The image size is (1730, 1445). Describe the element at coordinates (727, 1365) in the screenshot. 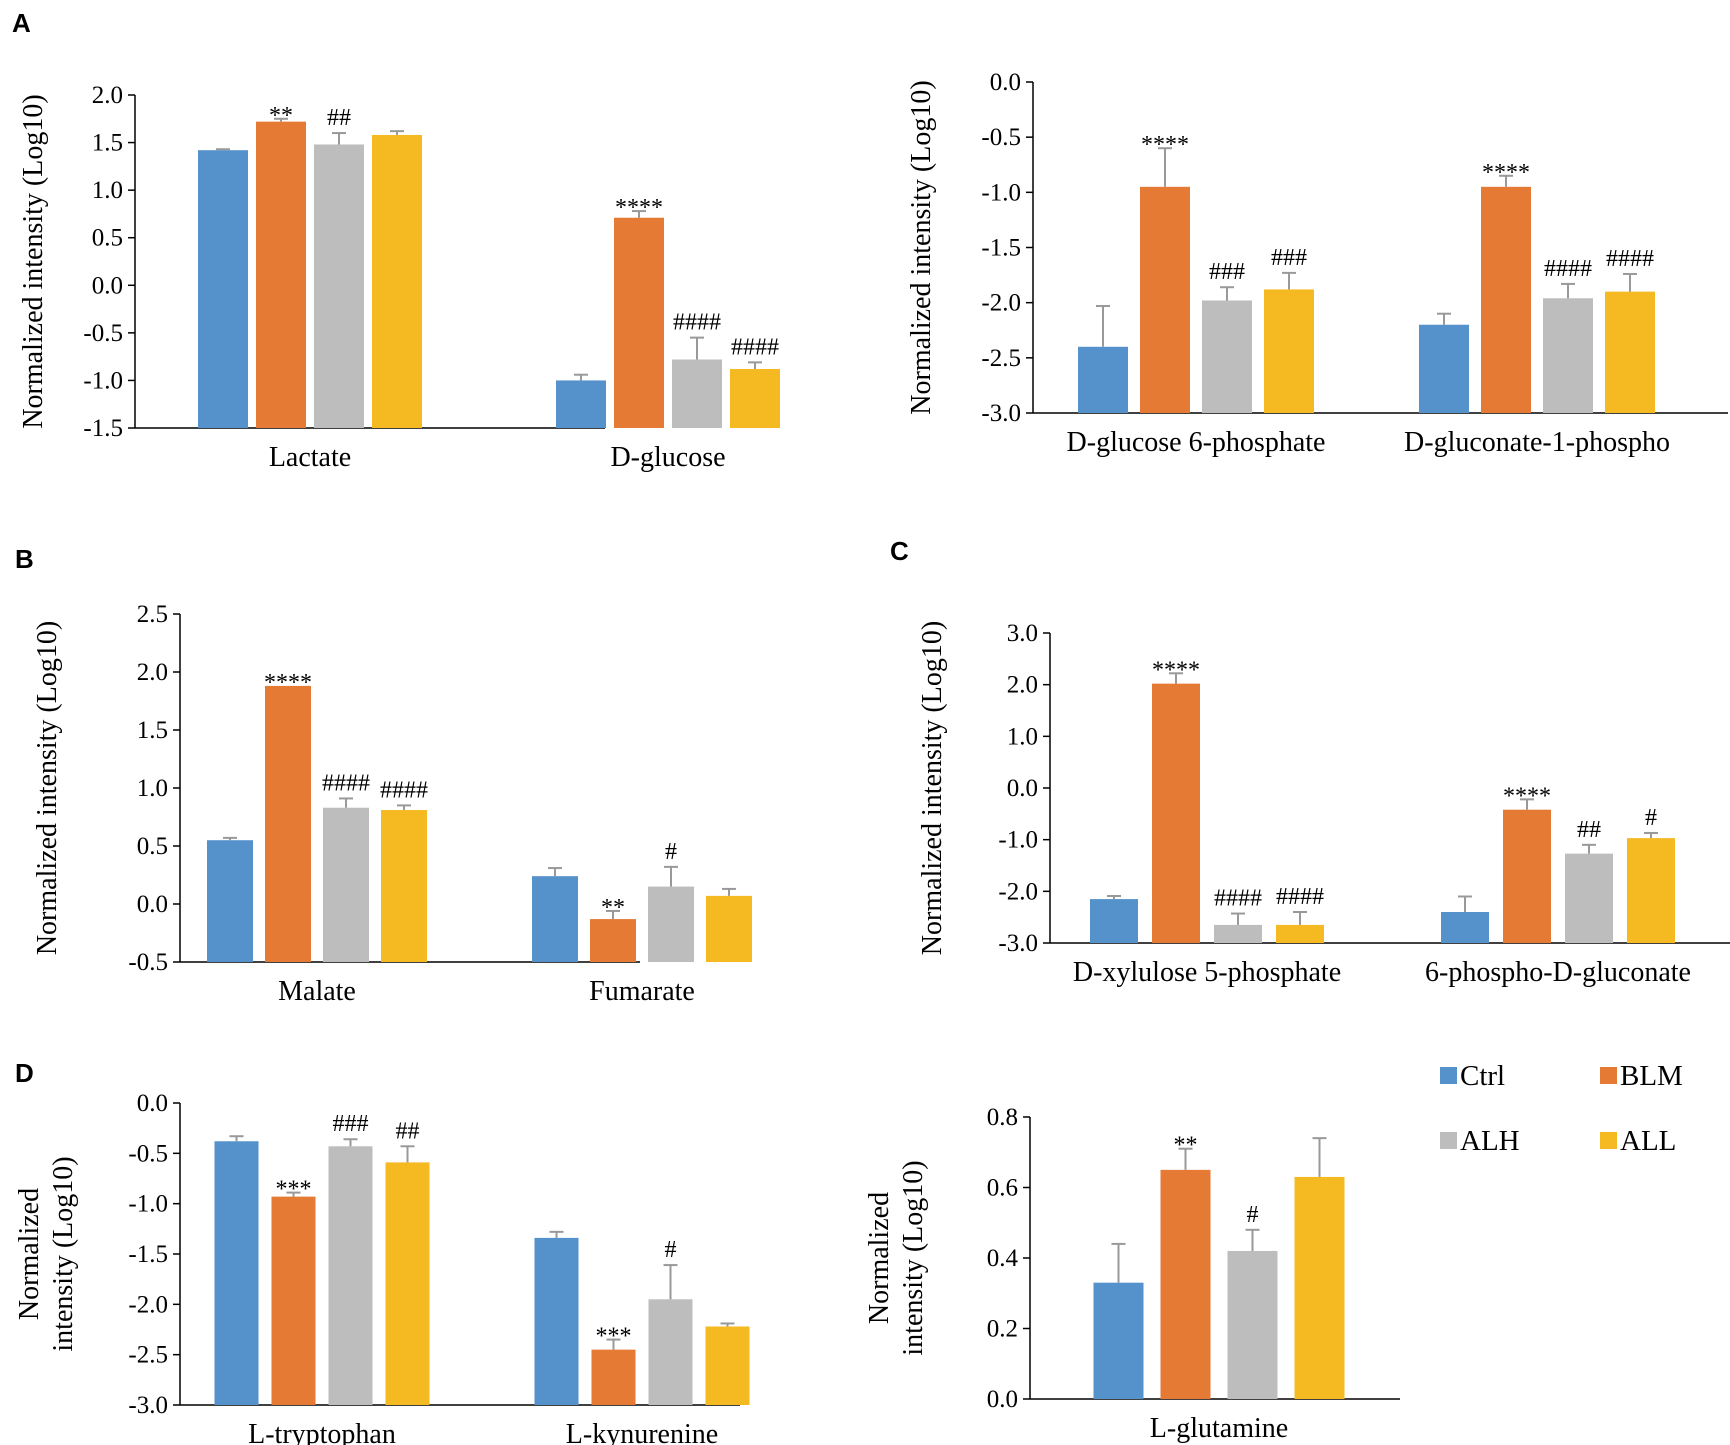

I see `bar-all-l-kynurenine` at that location.